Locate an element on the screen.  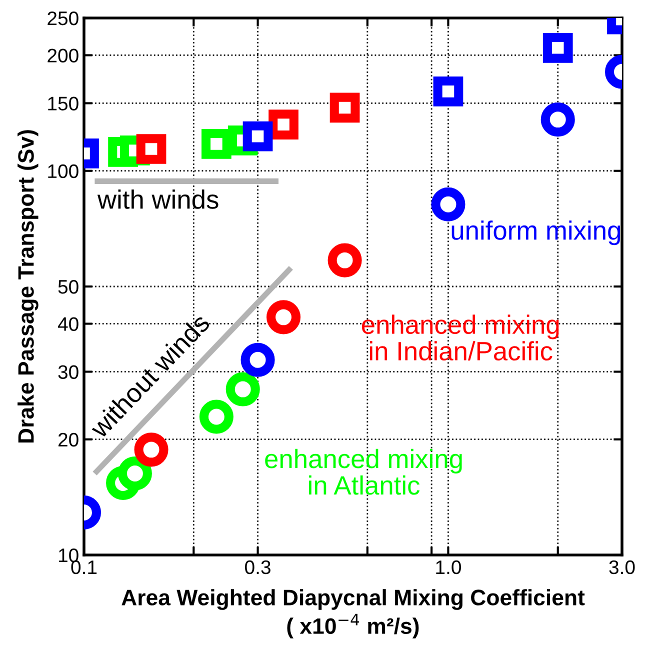
series-label: enhanced mixing in Indian/Pacific is located at coordinates (460, 337).